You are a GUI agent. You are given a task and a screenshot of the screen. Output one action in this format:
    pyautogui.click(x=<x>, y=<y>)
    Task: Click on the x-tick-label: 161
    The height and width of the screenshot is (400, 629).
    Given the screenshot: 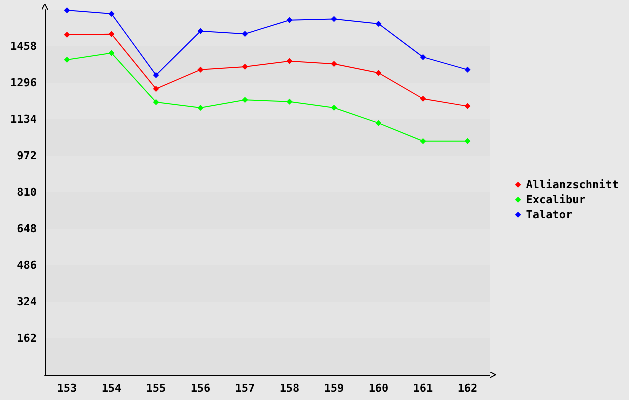 What is the action you would take?
    pyautogui.click(x=423, y=388)
    